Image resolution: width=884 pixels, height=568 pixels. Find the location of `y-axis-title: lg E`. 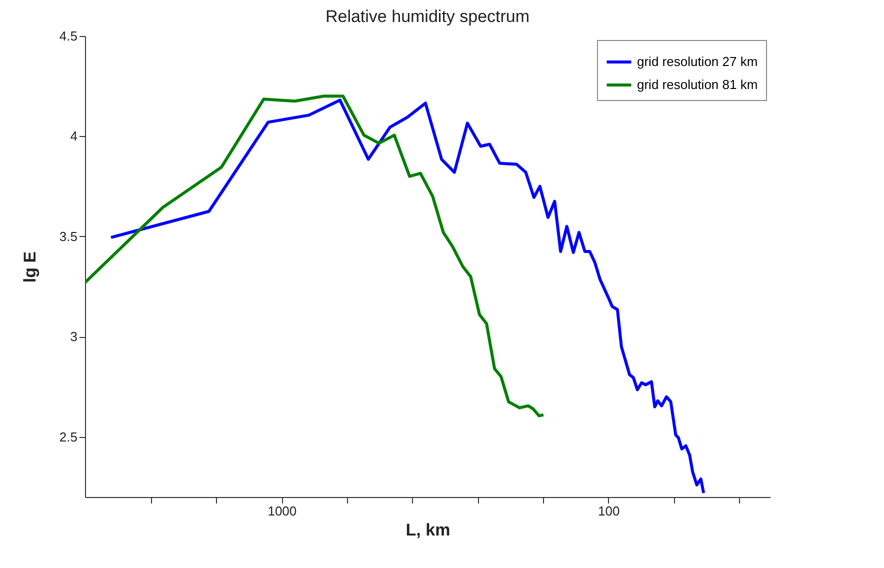

y-axis-title: lg E is located at coordinates (30, 267).